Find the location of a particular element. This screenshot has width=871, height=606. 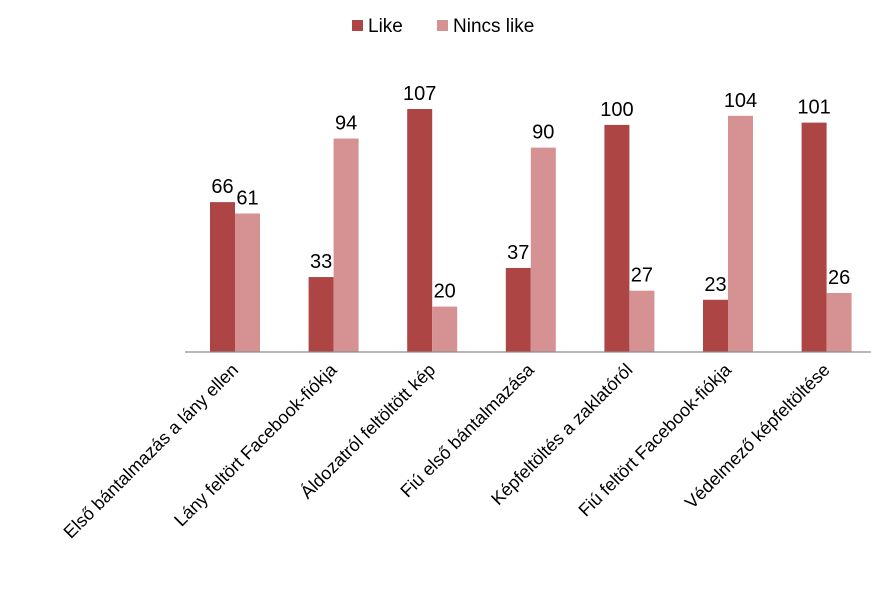

data-label-nincs-like-1: 94 is located at coordinates (346, 124).